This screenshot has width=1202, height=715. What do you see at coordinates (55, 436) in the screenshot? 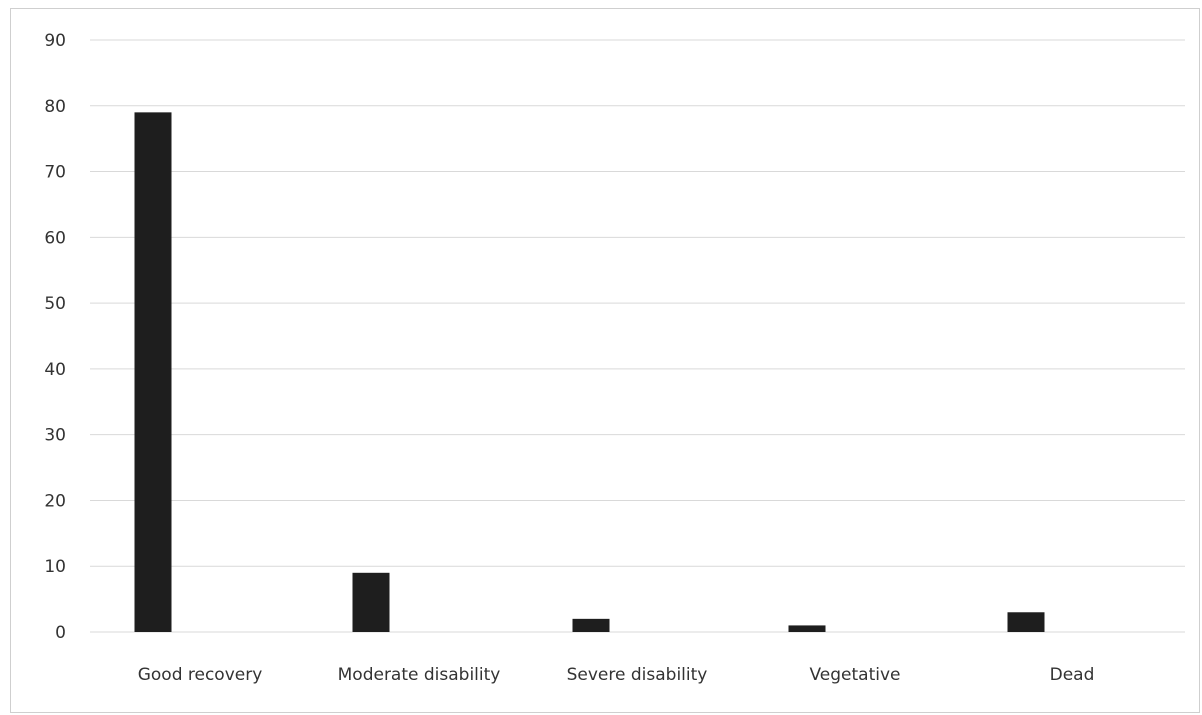
I see `y-tick-label: 30` at bounding box center [55, 436].